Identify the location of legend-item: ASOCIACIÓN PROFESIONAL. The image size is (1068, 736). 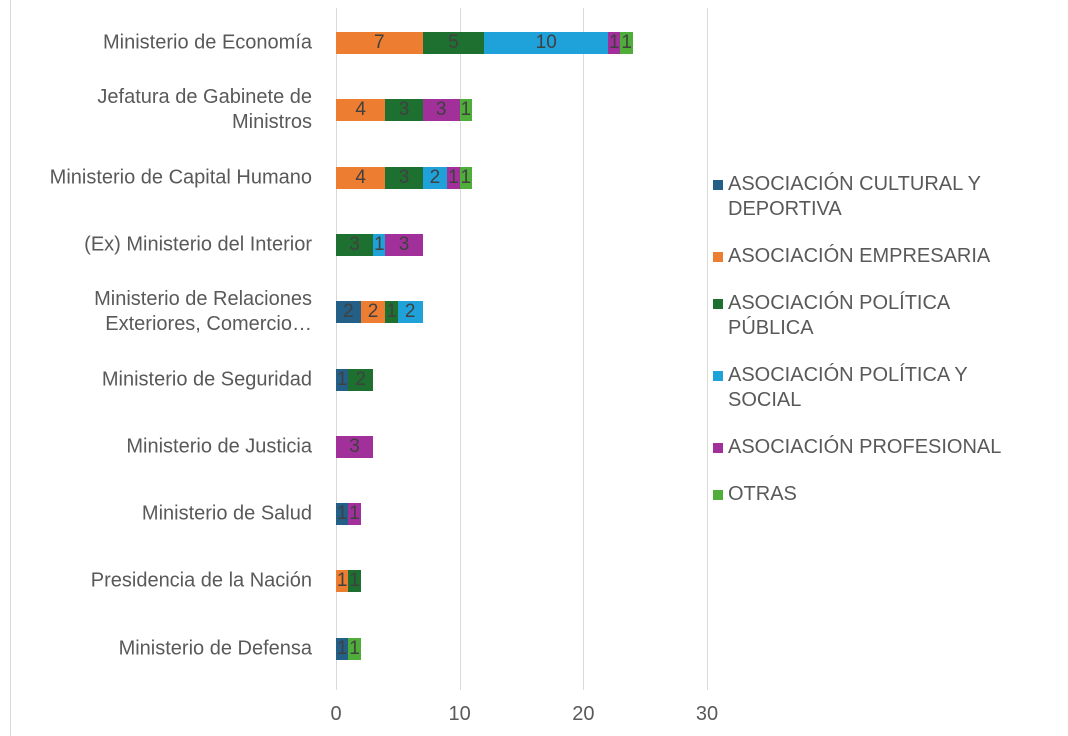
(885, 447).